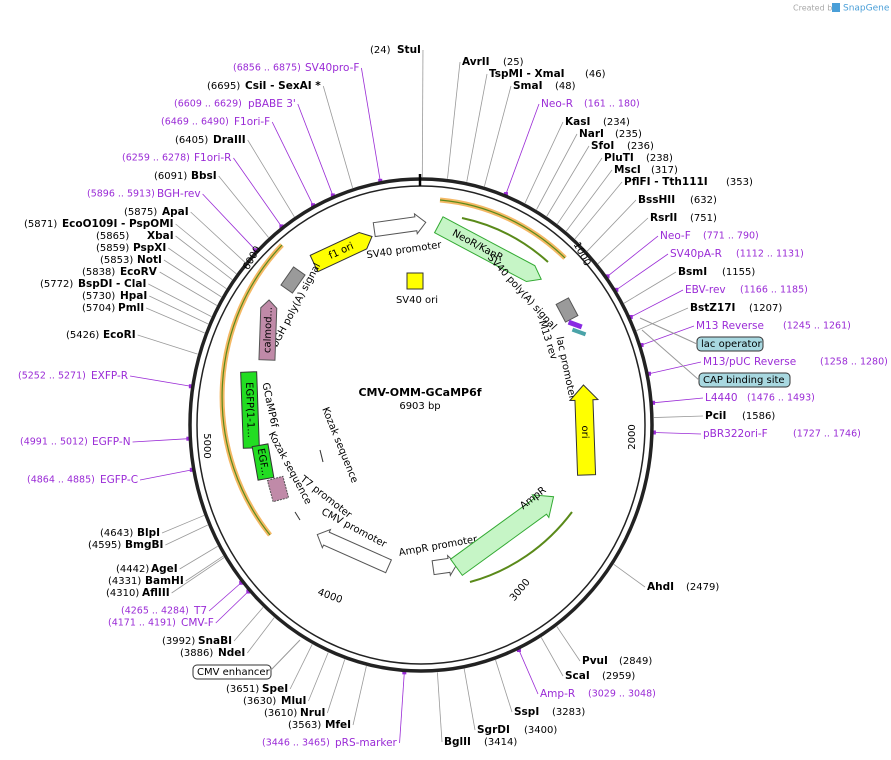 This screenshot has width=891, height=760. What do you see at coordinates (280, 713) in the screenshot?
I see `site-position: (3610)` at bounding box center [280, 713].